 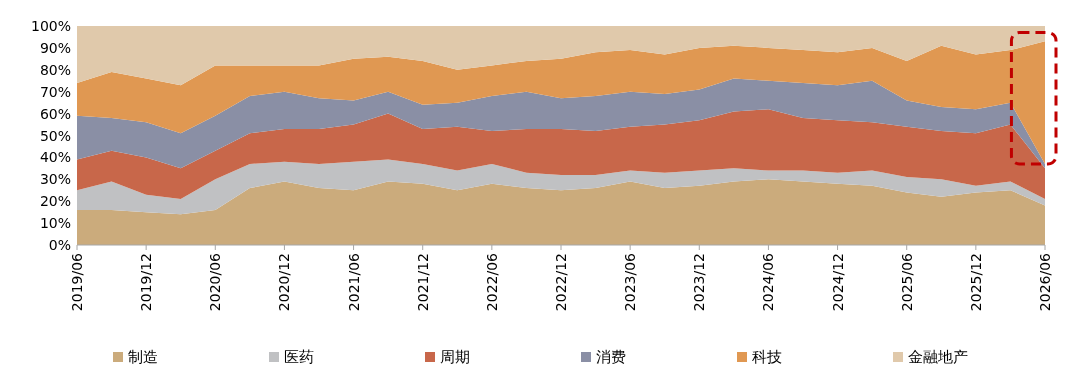 I want to click on y-tick-label: 40%, so click(x=55, y=157).